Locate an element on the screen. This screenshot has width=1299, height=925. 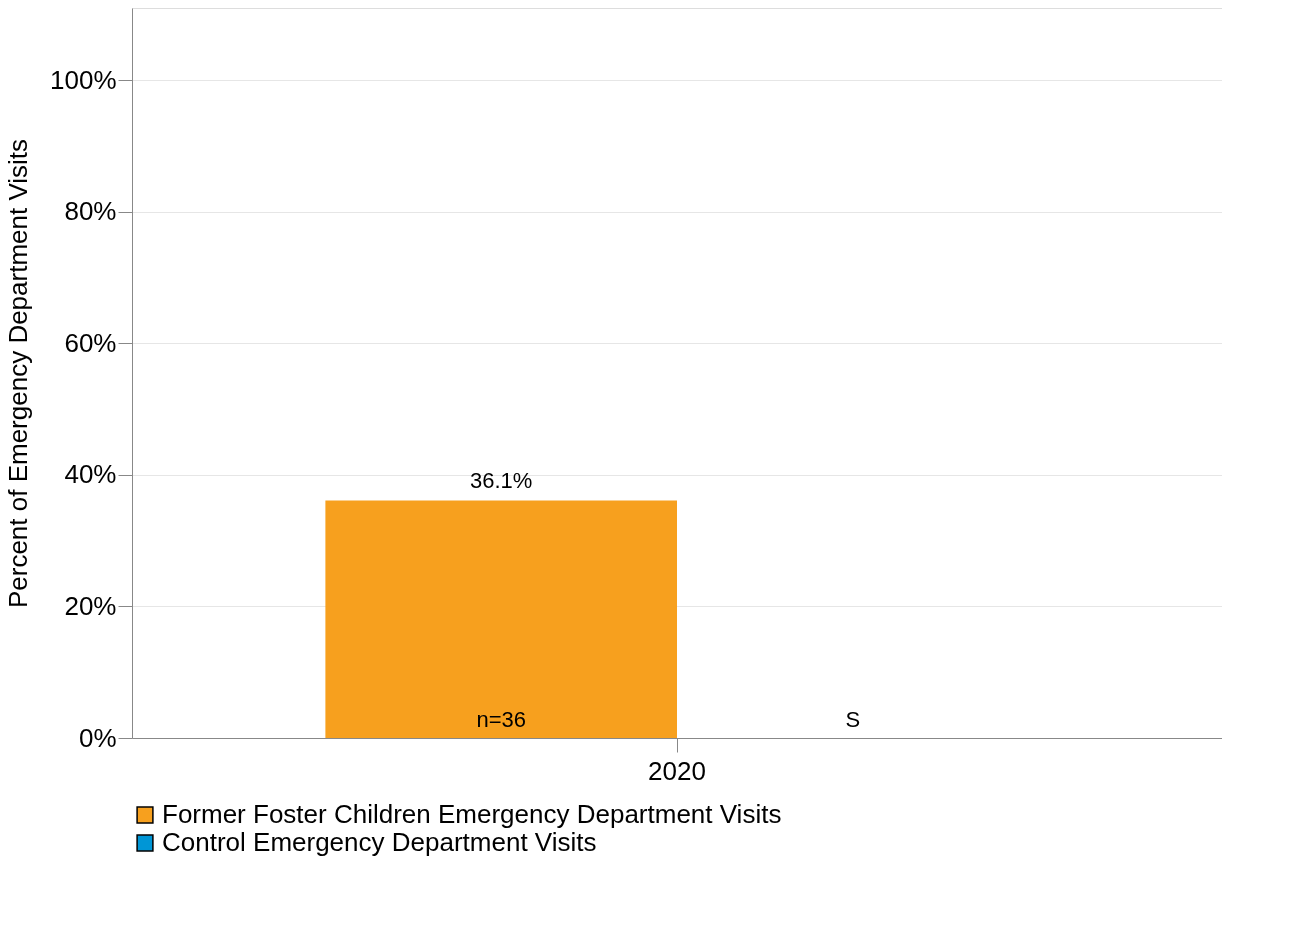
legend-label: Former Foster Children Emergency Department Visits is located at coordinates (472, 814).